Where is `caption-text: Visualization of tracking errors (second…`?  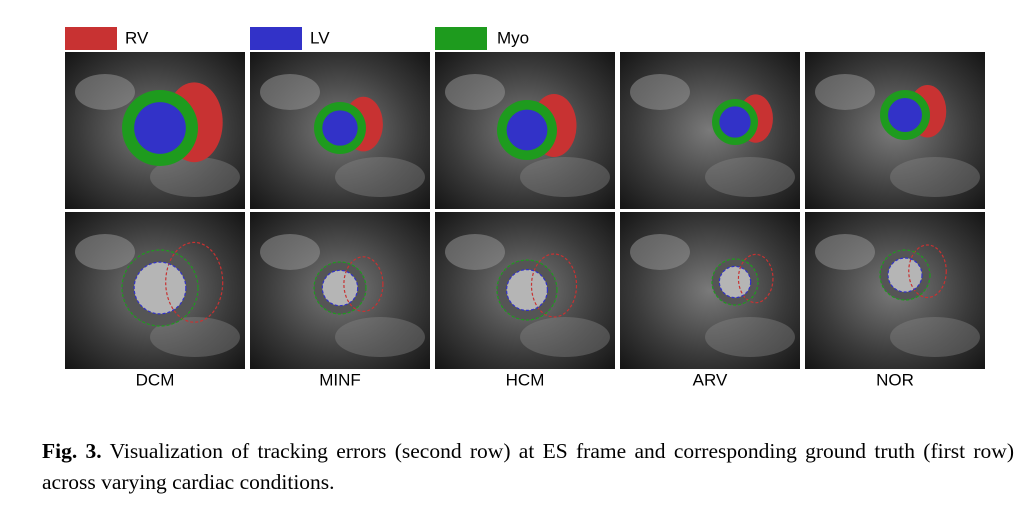
caption-text: Visualization of tracking errors (second… is located at coordinates (528, 466).